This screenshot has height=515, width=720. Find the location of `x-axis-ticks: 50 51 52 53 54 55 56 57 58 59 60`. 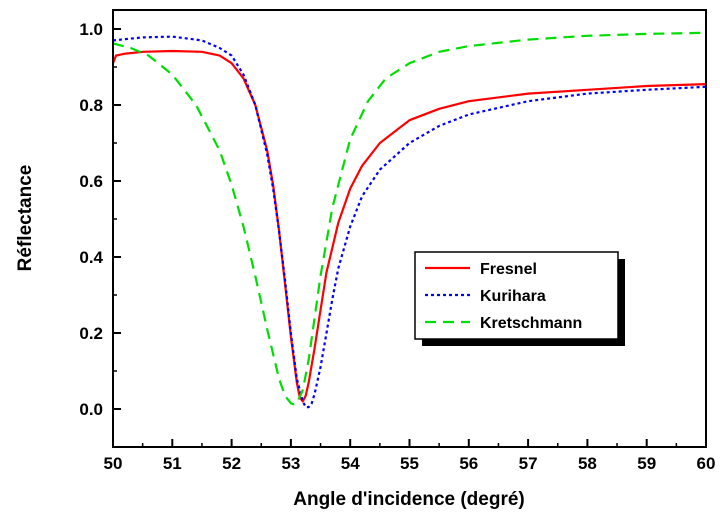

x-axis-ticks: 50 51 52 53 54 55 56 57 58 59 60 is located at coordinates (410, 456).